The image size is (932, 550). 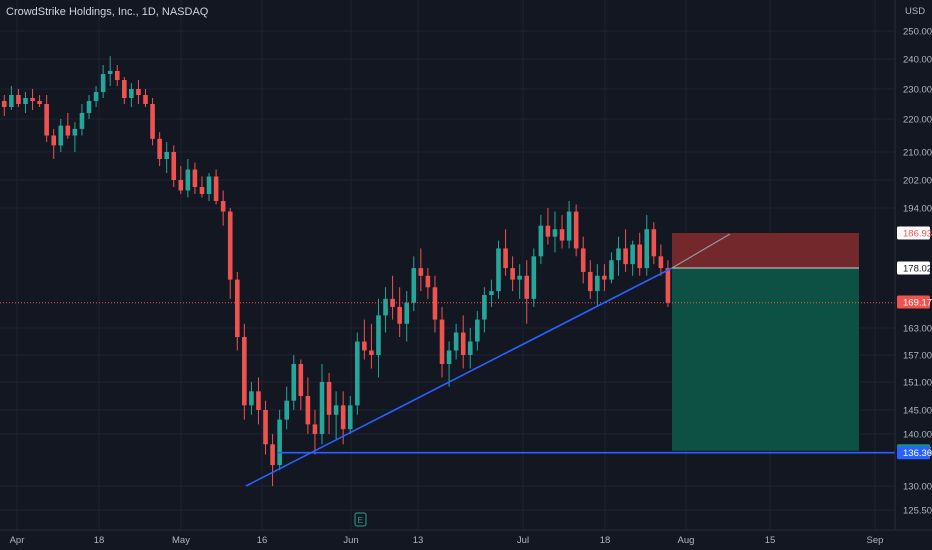 I want to click on take-profit-zone, so click(x=765, y=359).